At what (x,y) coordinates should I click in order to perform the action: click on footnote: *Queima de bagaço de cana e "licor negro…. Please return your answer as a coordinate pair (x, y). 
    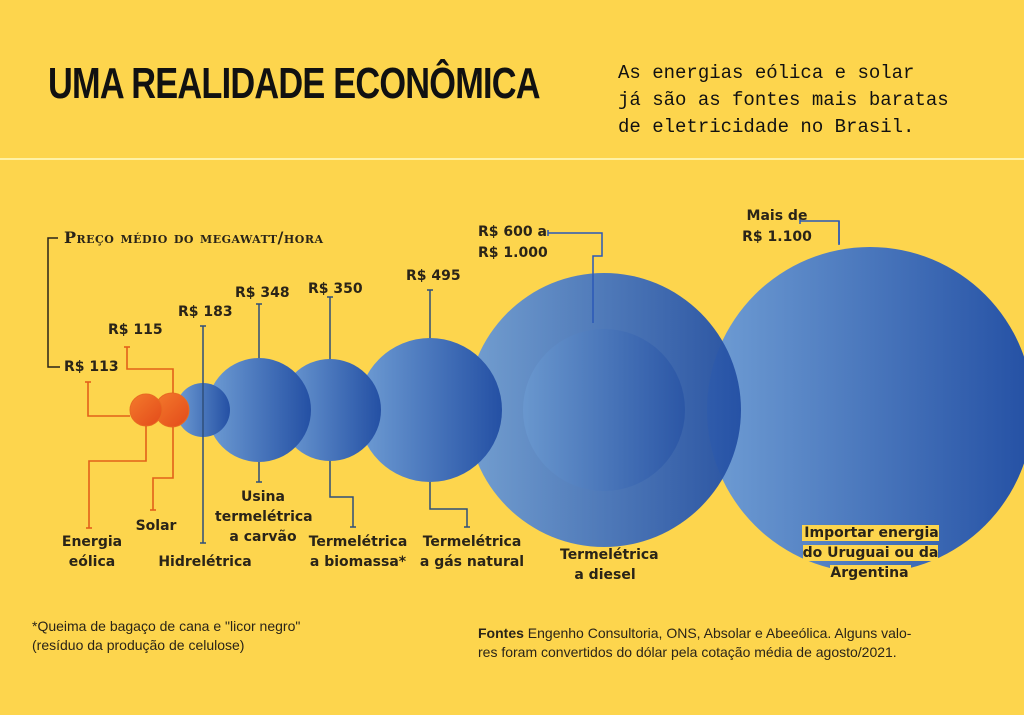
    Looking at the image, I should click on (166, 635).